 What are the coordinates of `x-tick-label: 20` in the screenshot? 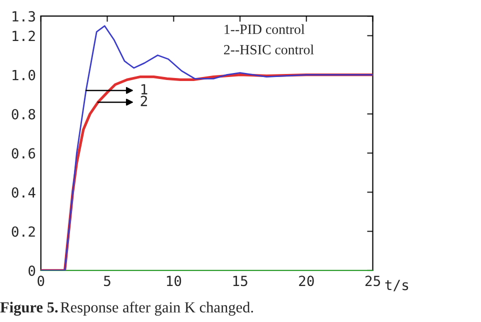 It's located at (306, 281).